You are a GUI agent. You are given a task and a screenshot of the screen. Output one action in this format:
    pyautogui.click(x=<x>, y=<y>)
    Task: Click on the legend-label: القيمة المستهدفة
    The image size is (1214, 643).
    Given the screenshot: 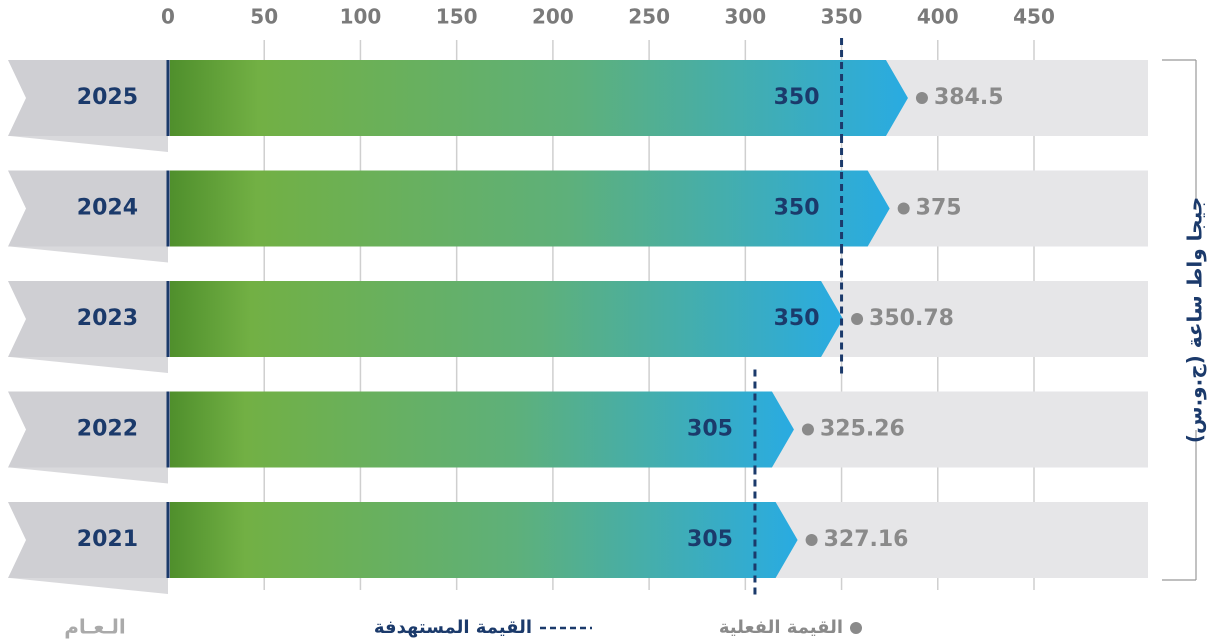 What is the action you would take?
    pyautogui.click(x=453, y=627)
    